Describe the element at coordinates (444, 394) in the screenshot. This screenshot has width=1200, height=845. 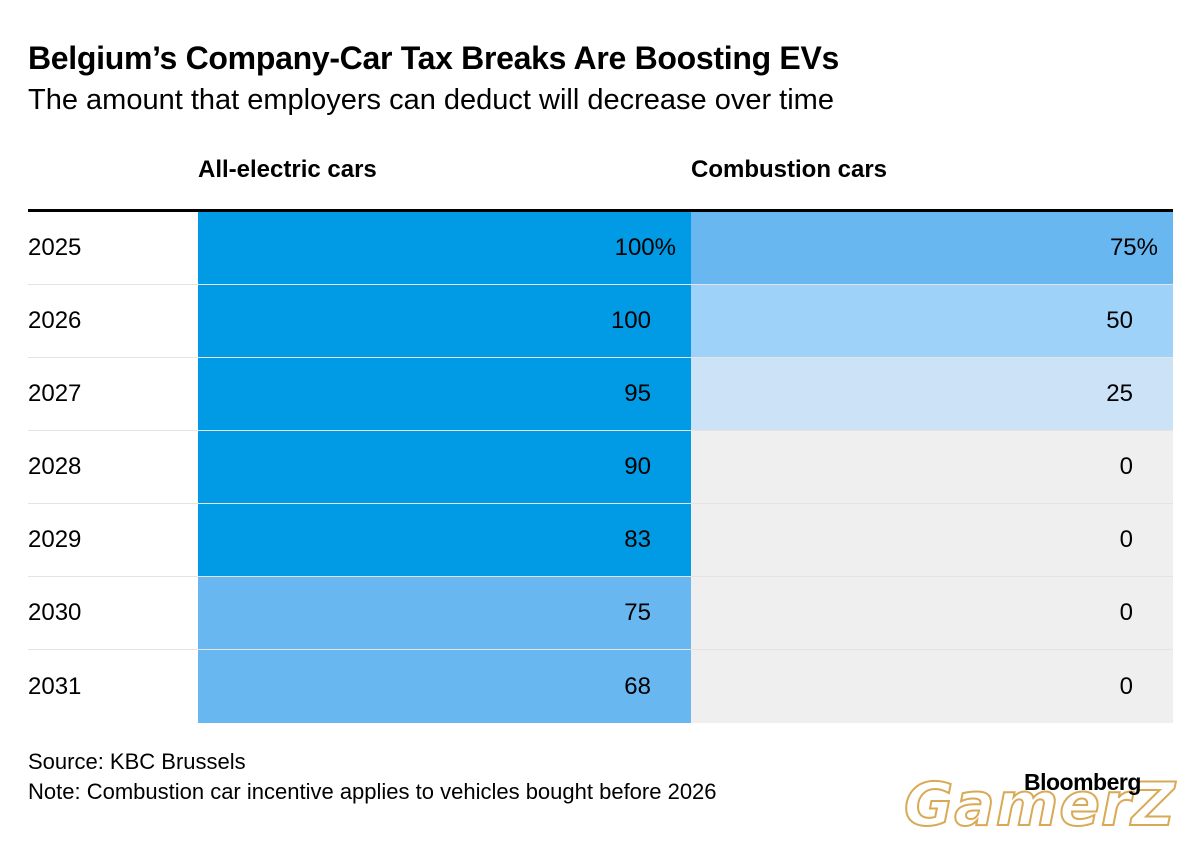
I see `ev-value-cell: 95` at that location.